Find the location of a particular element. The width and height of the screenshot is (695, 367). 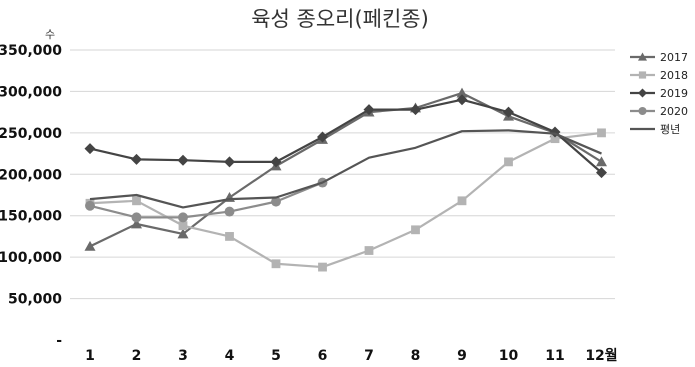

y-tick-label: 100,000 is located at coordinates (31, 258).